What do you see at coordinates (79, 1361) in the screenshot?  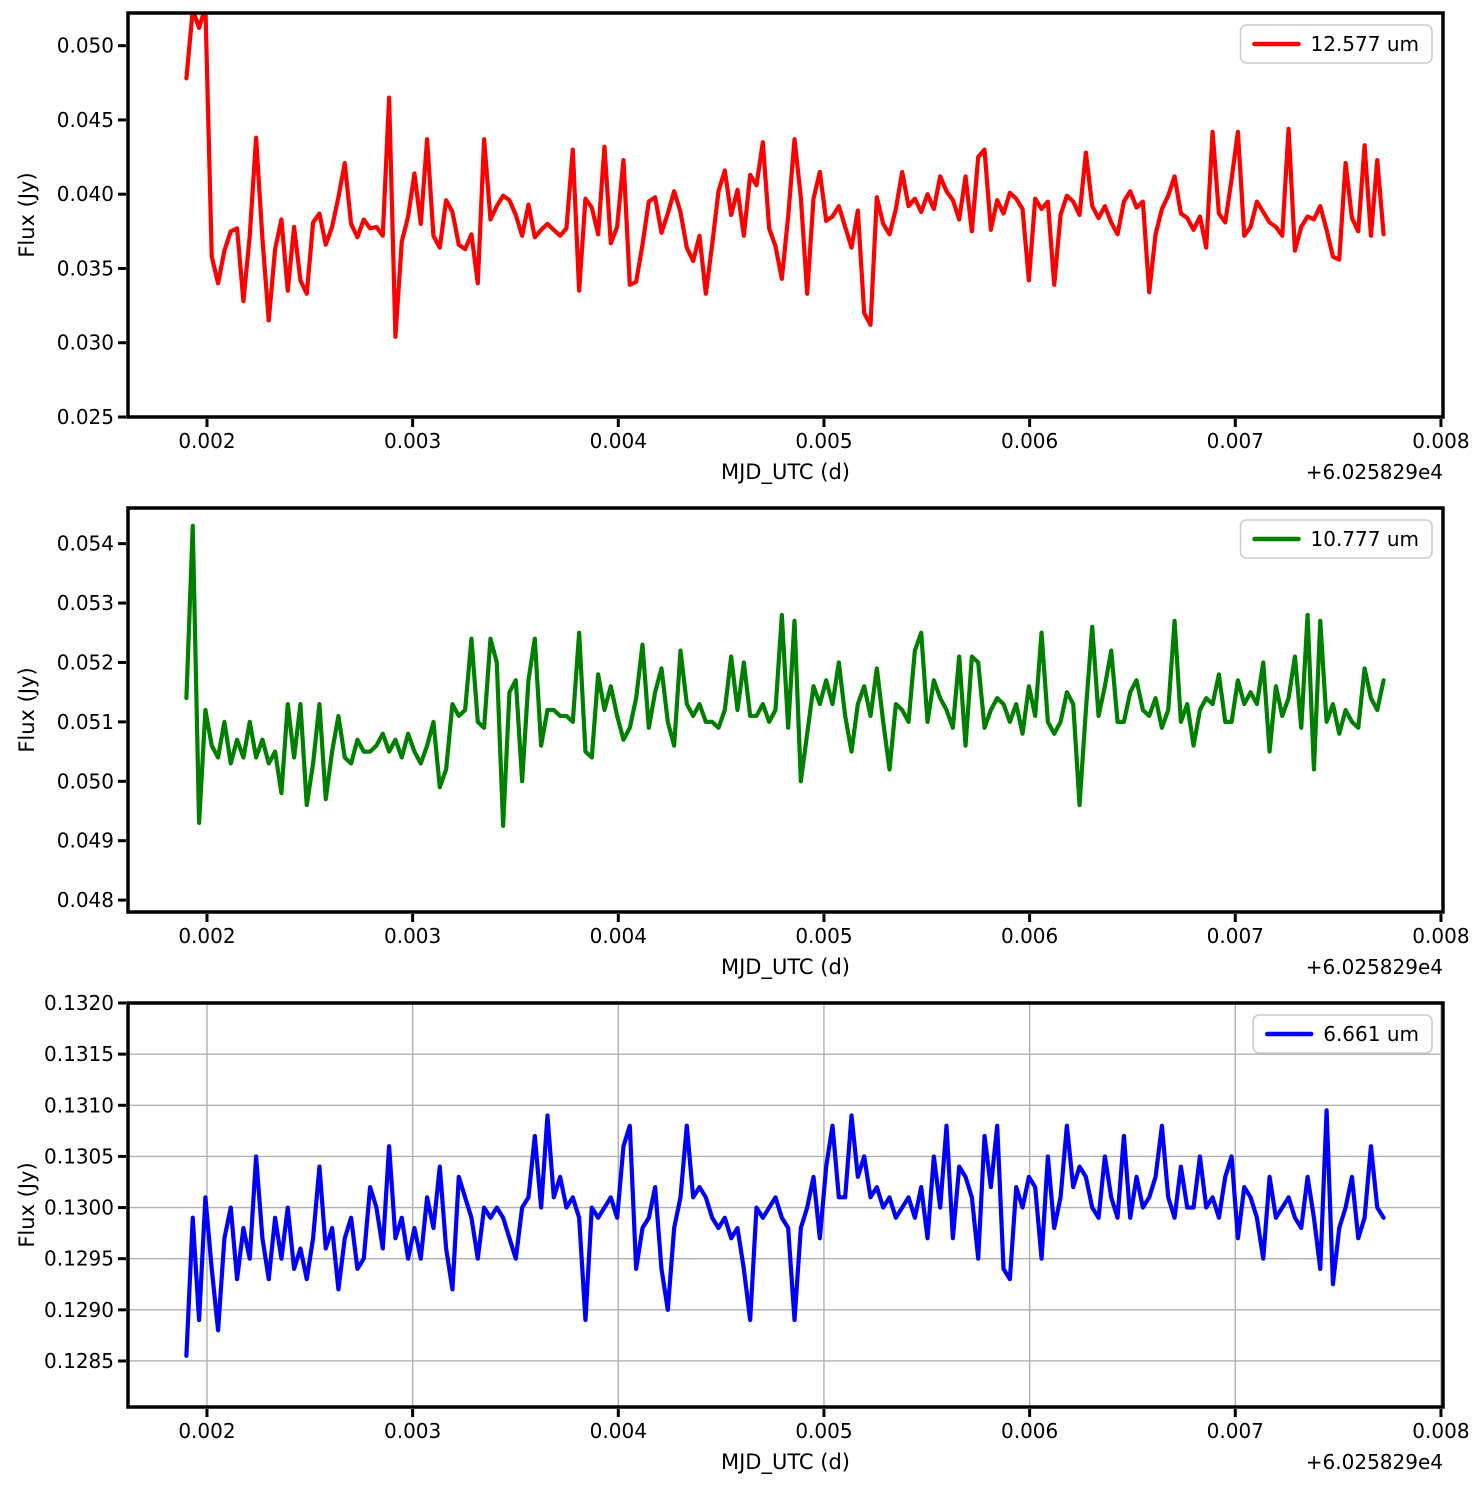 I see `y-tick-label: 0.1285` at bounding box center [79, 1361].